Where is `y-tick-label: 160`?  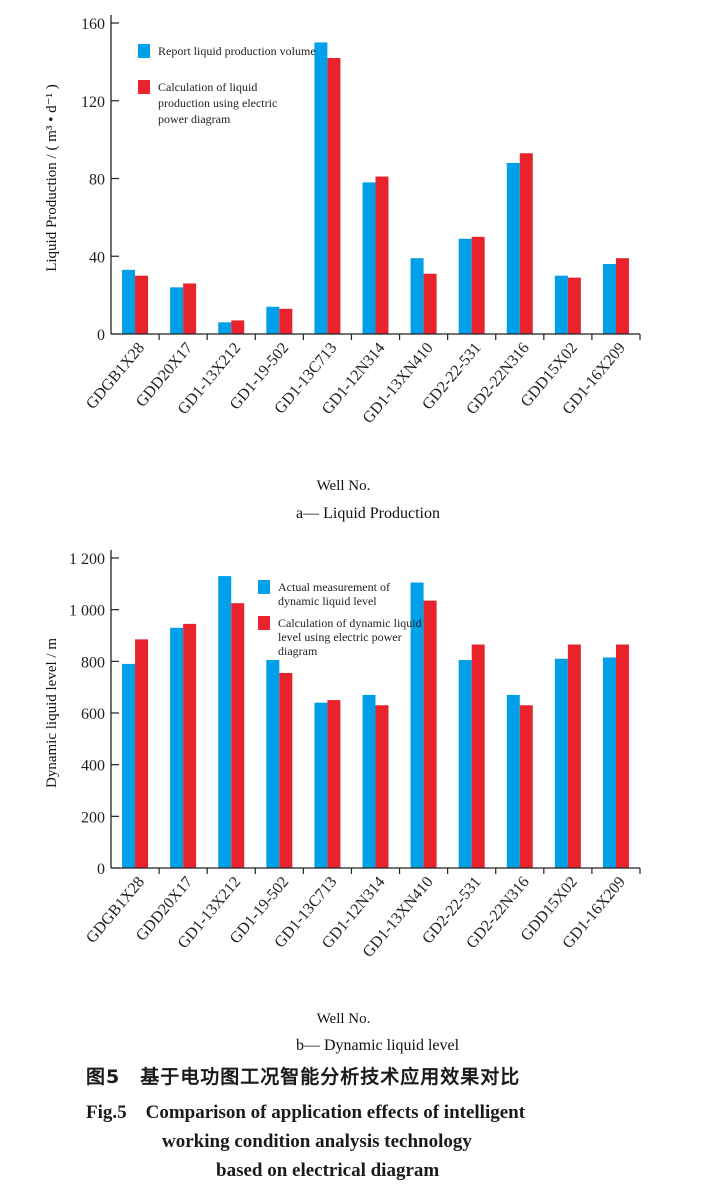 y-tick-label: 160 is located at coordinates (93, 24).